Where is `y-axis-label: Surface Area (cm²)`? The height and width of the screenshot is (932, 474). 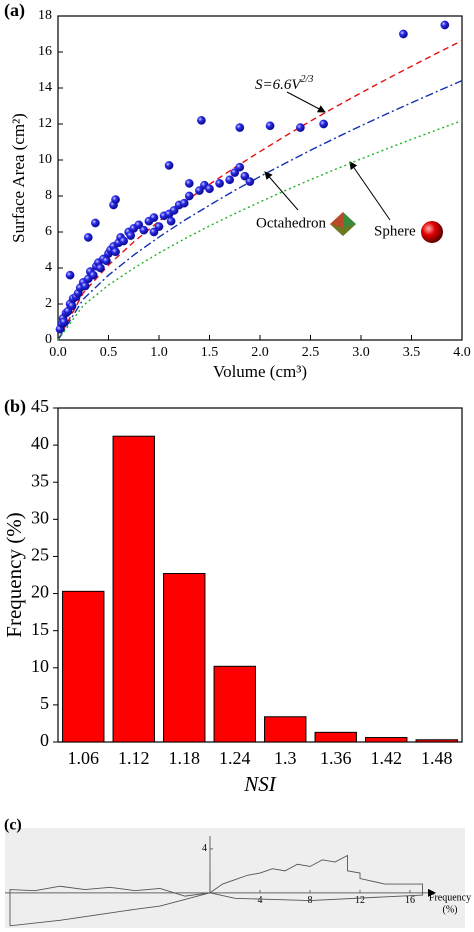 y-axis-label: Surface Area (cm²) is located at coordinates (18, 178).